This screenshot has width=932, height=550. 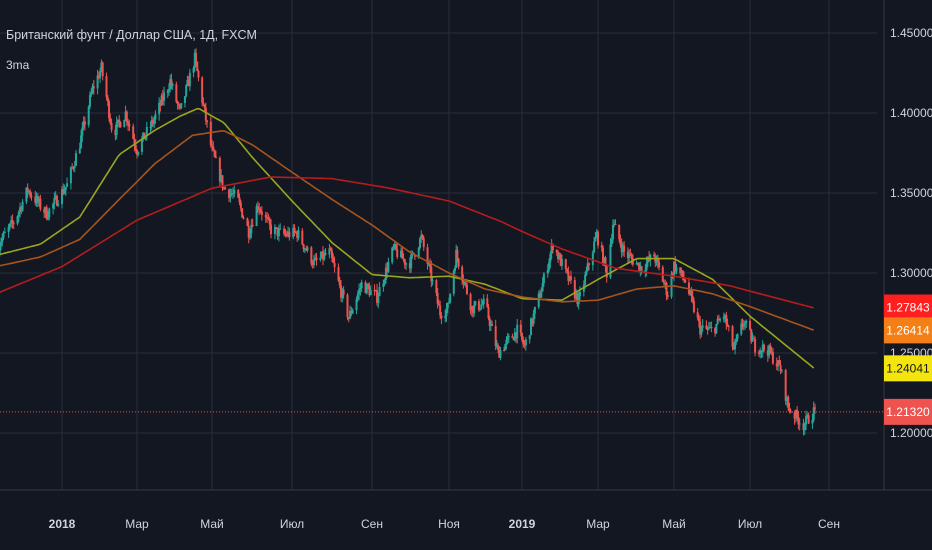 I want to click on indicator-label: 3ma, so click(x=18, y=65).